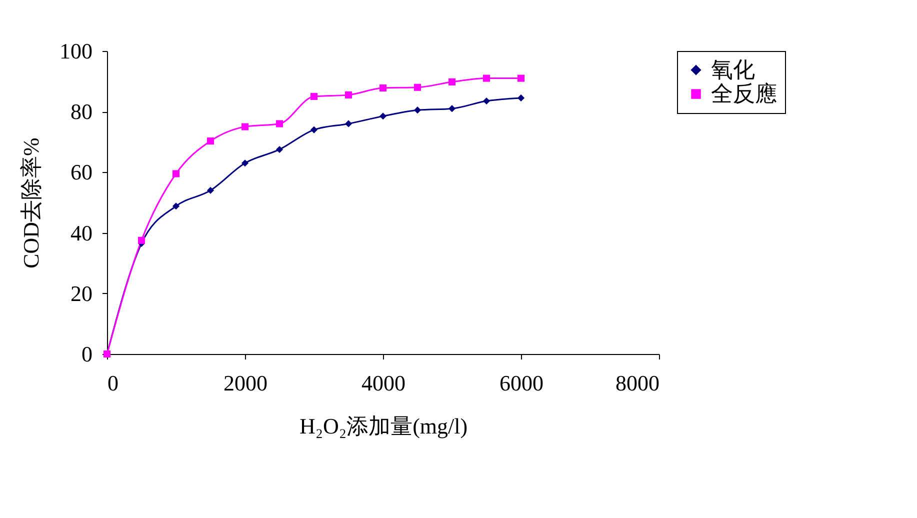 The width and height of the screenshot is (917, 518). What do you see at coordinates (81, 233) in the screenshot?
I see `y-tick-label: 40` at bounding box center [81, 233].